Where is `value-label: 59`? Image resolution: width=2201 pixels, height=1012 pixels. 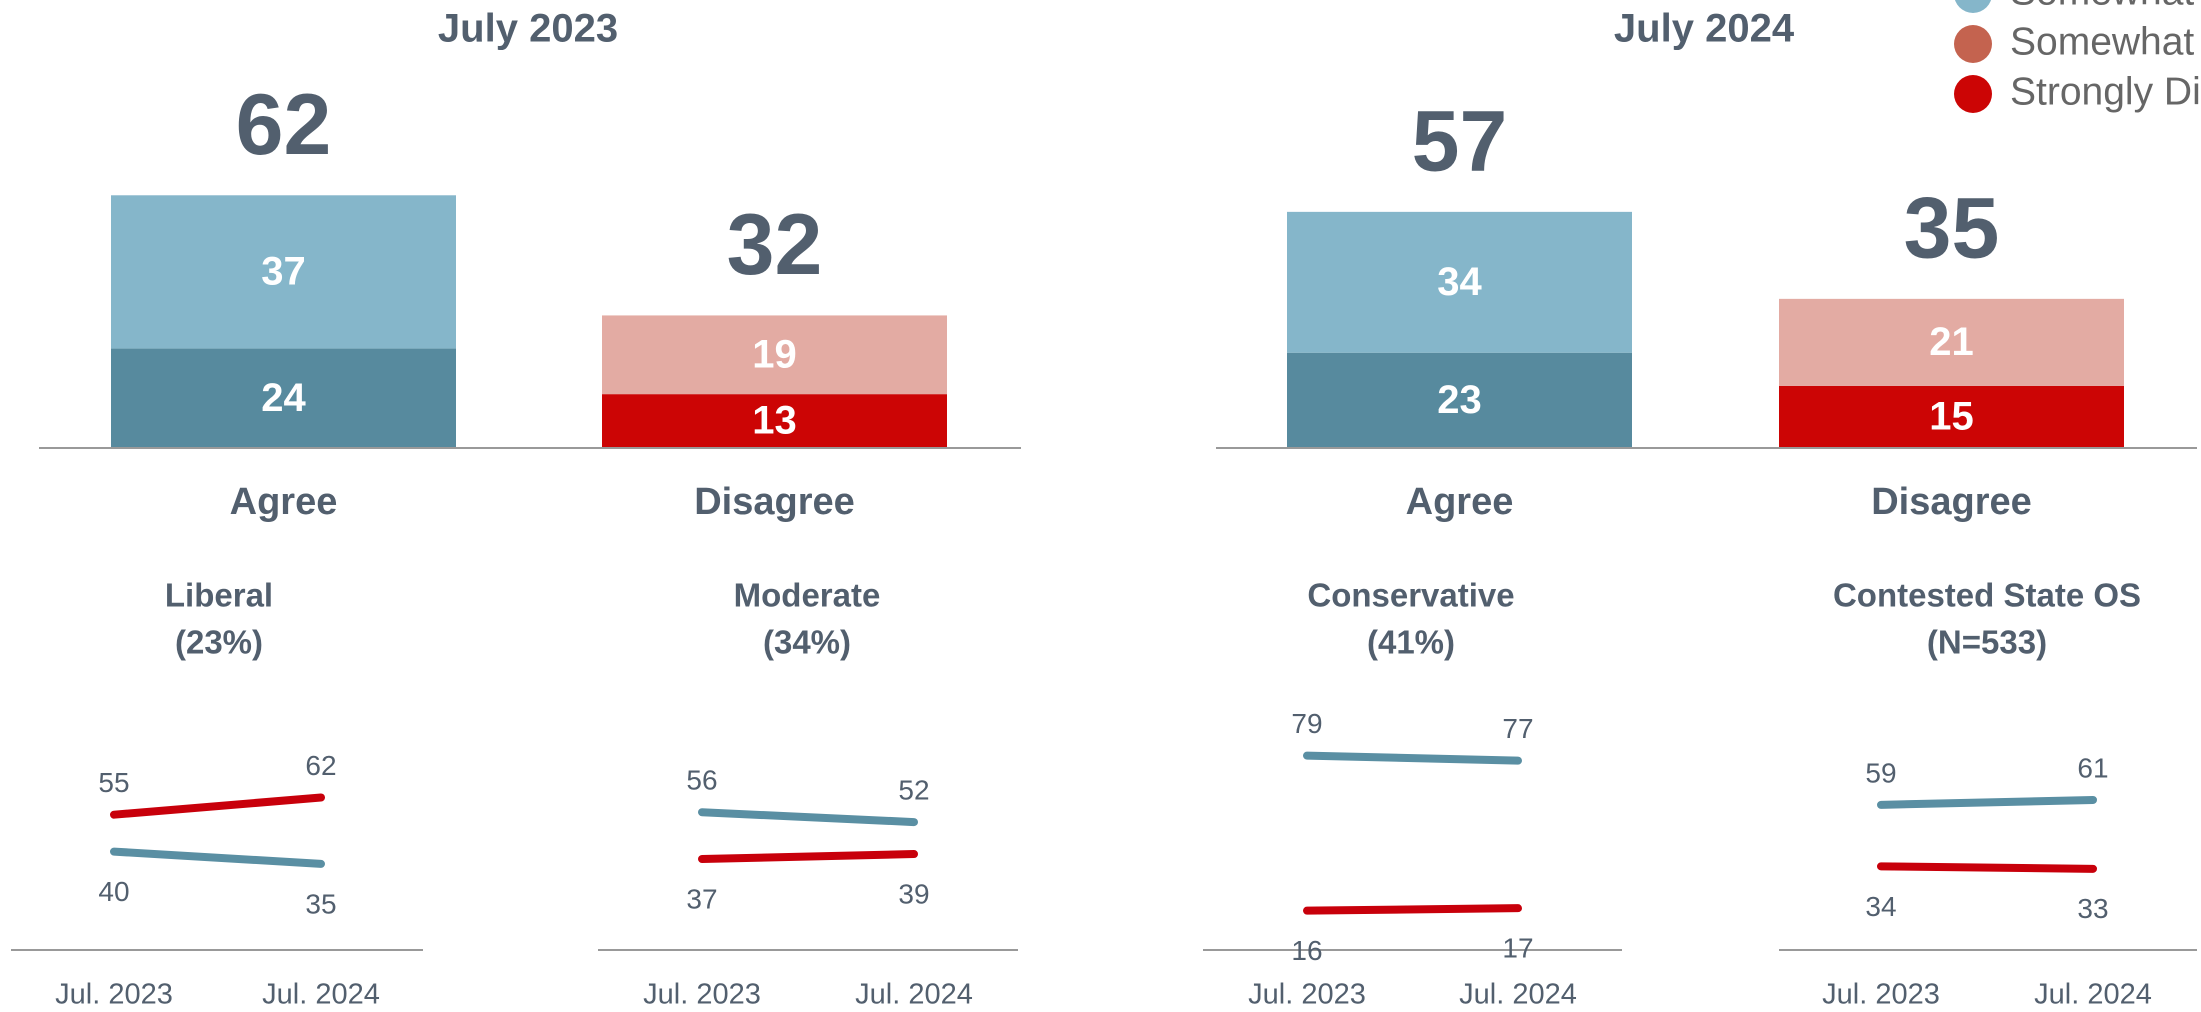 value-label: 59 is located at coordinates (1880, 772).